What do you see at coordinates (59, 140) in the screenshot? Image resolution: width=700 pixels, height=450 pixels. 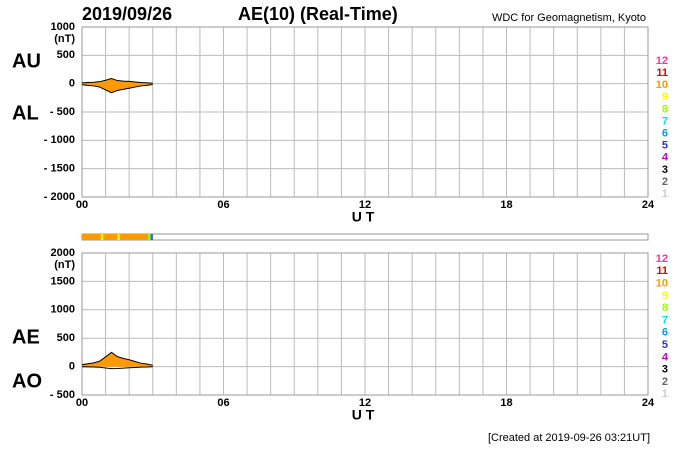 I see `y-tick-label: - 1000` at bounding box center [59, 140].